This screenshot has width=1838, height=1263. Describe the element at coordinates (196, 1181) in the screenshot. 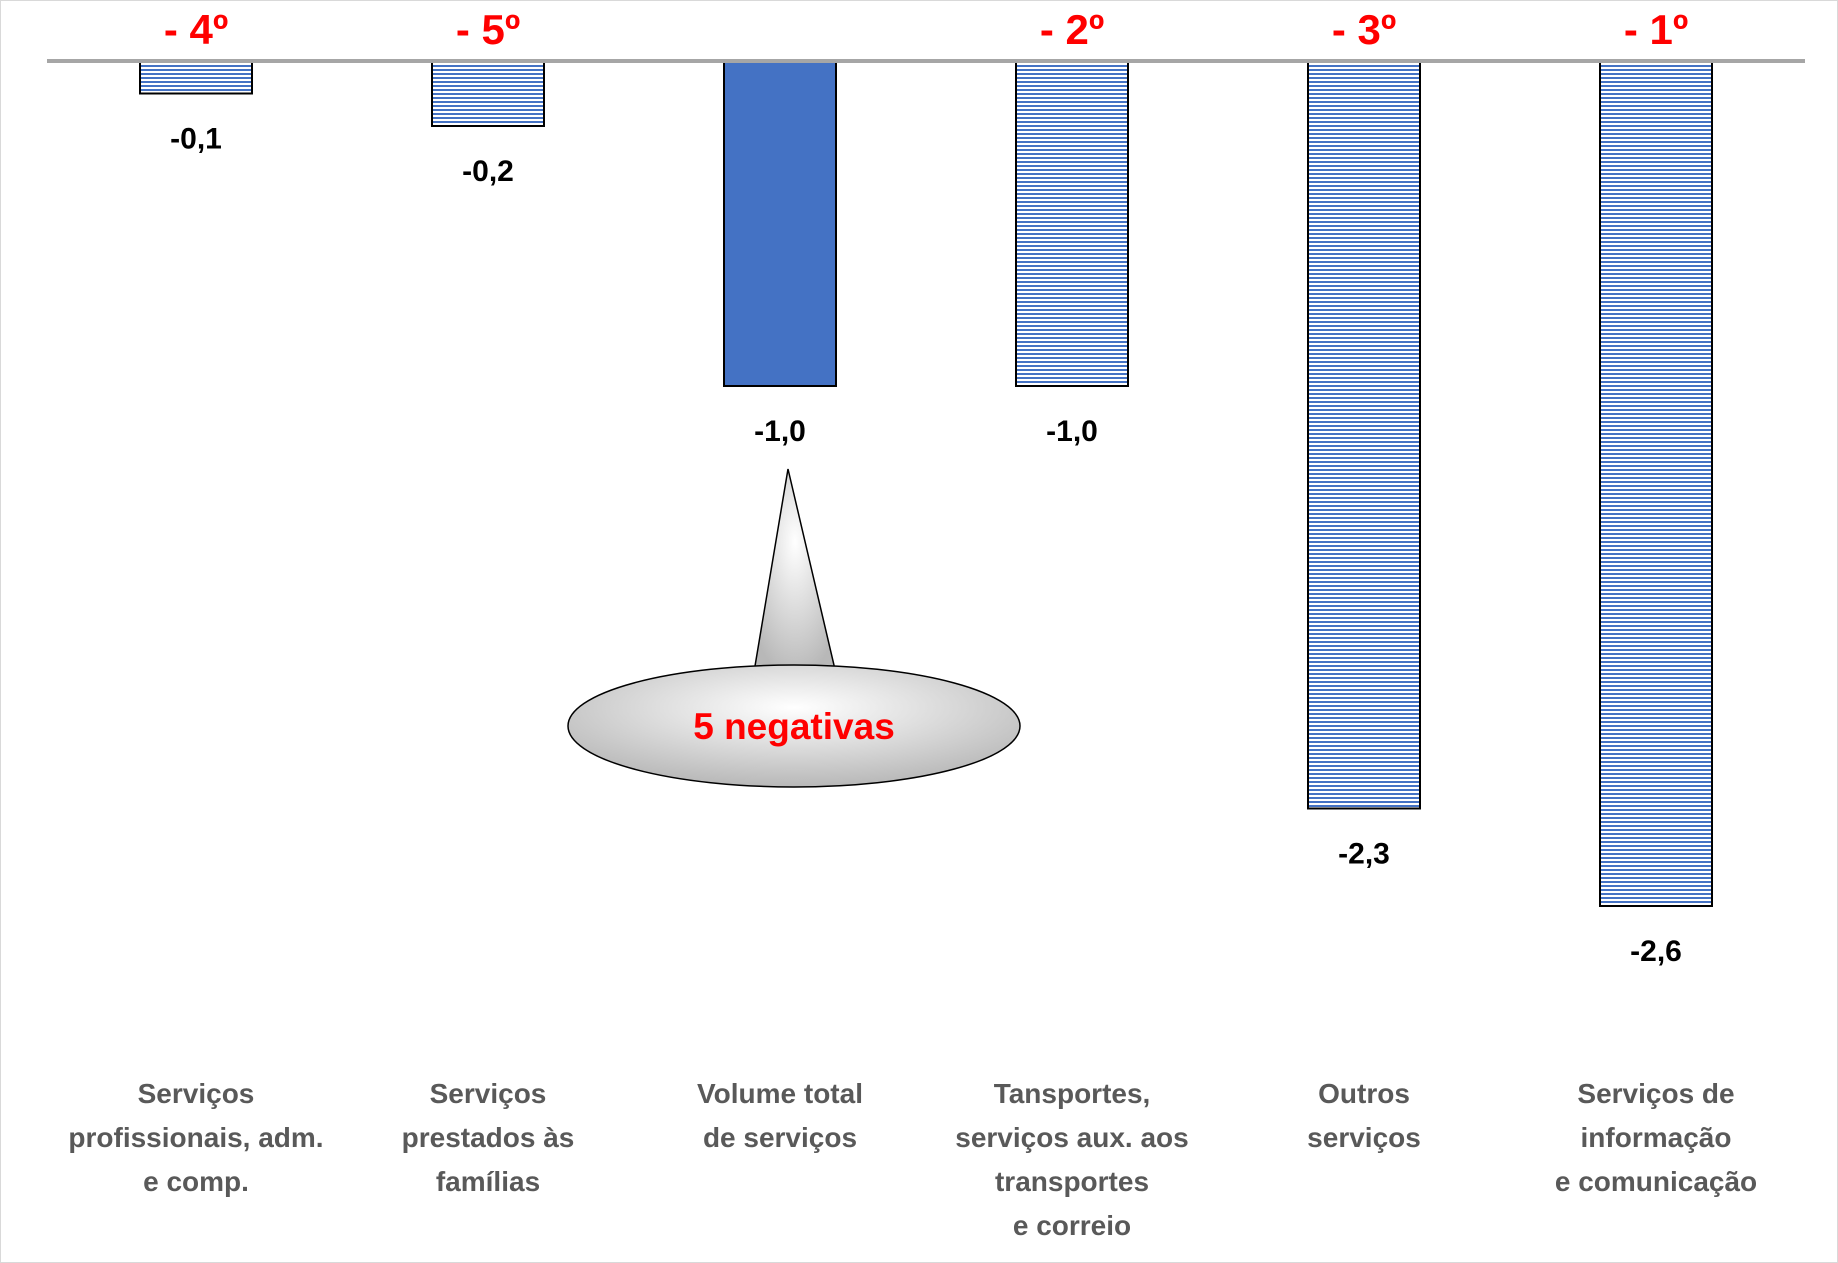

I see `category-label-line: e comp.` at that location.